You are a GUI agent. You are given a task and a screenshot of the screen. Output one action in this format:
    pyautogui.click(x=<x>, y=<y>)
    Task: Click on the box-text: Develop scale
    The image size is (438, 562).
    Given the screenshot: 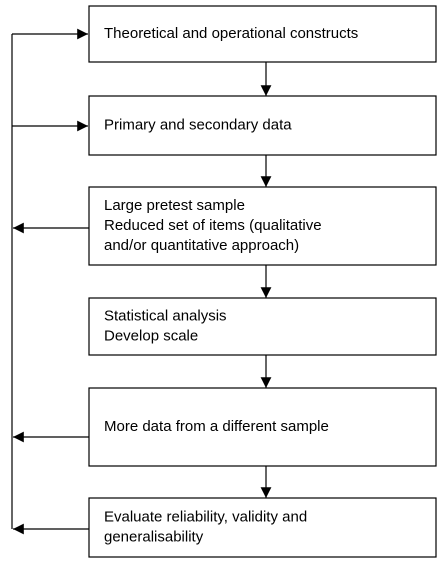 What is the action you would take?
    pyautogui.click(x=151, y=335)
    